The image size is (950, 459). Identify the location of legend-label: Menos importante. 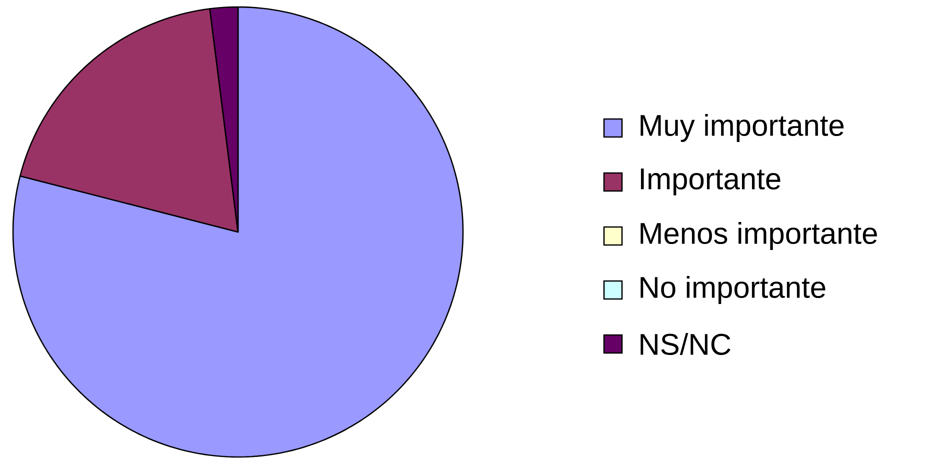
(758, 236).